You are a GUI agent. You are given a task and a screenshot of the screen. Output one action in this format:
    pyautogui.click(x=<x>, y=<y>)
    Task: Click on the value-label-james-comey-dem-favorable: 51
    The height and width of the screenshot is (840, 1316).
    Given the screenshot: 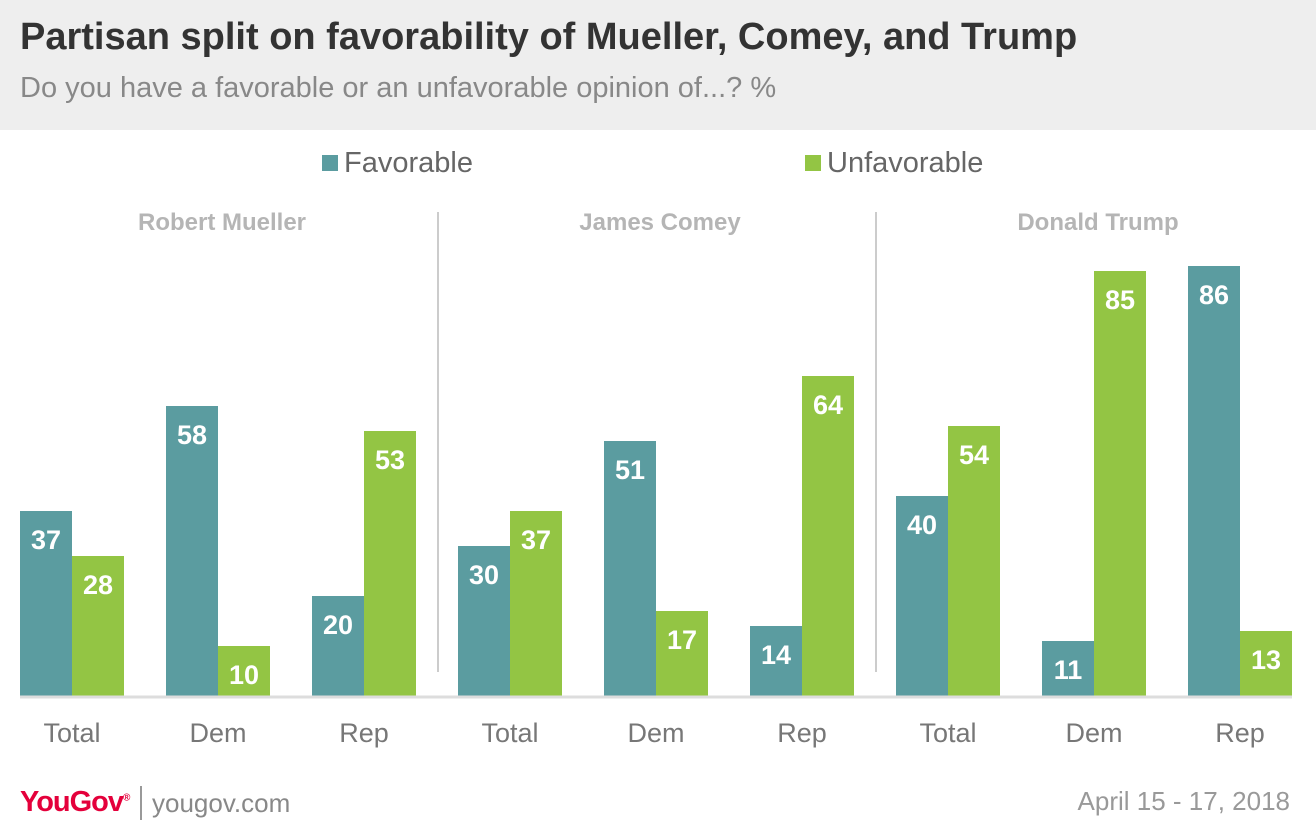 What is the action you would take?
    pyautogui.click(x=630, y=470)
    